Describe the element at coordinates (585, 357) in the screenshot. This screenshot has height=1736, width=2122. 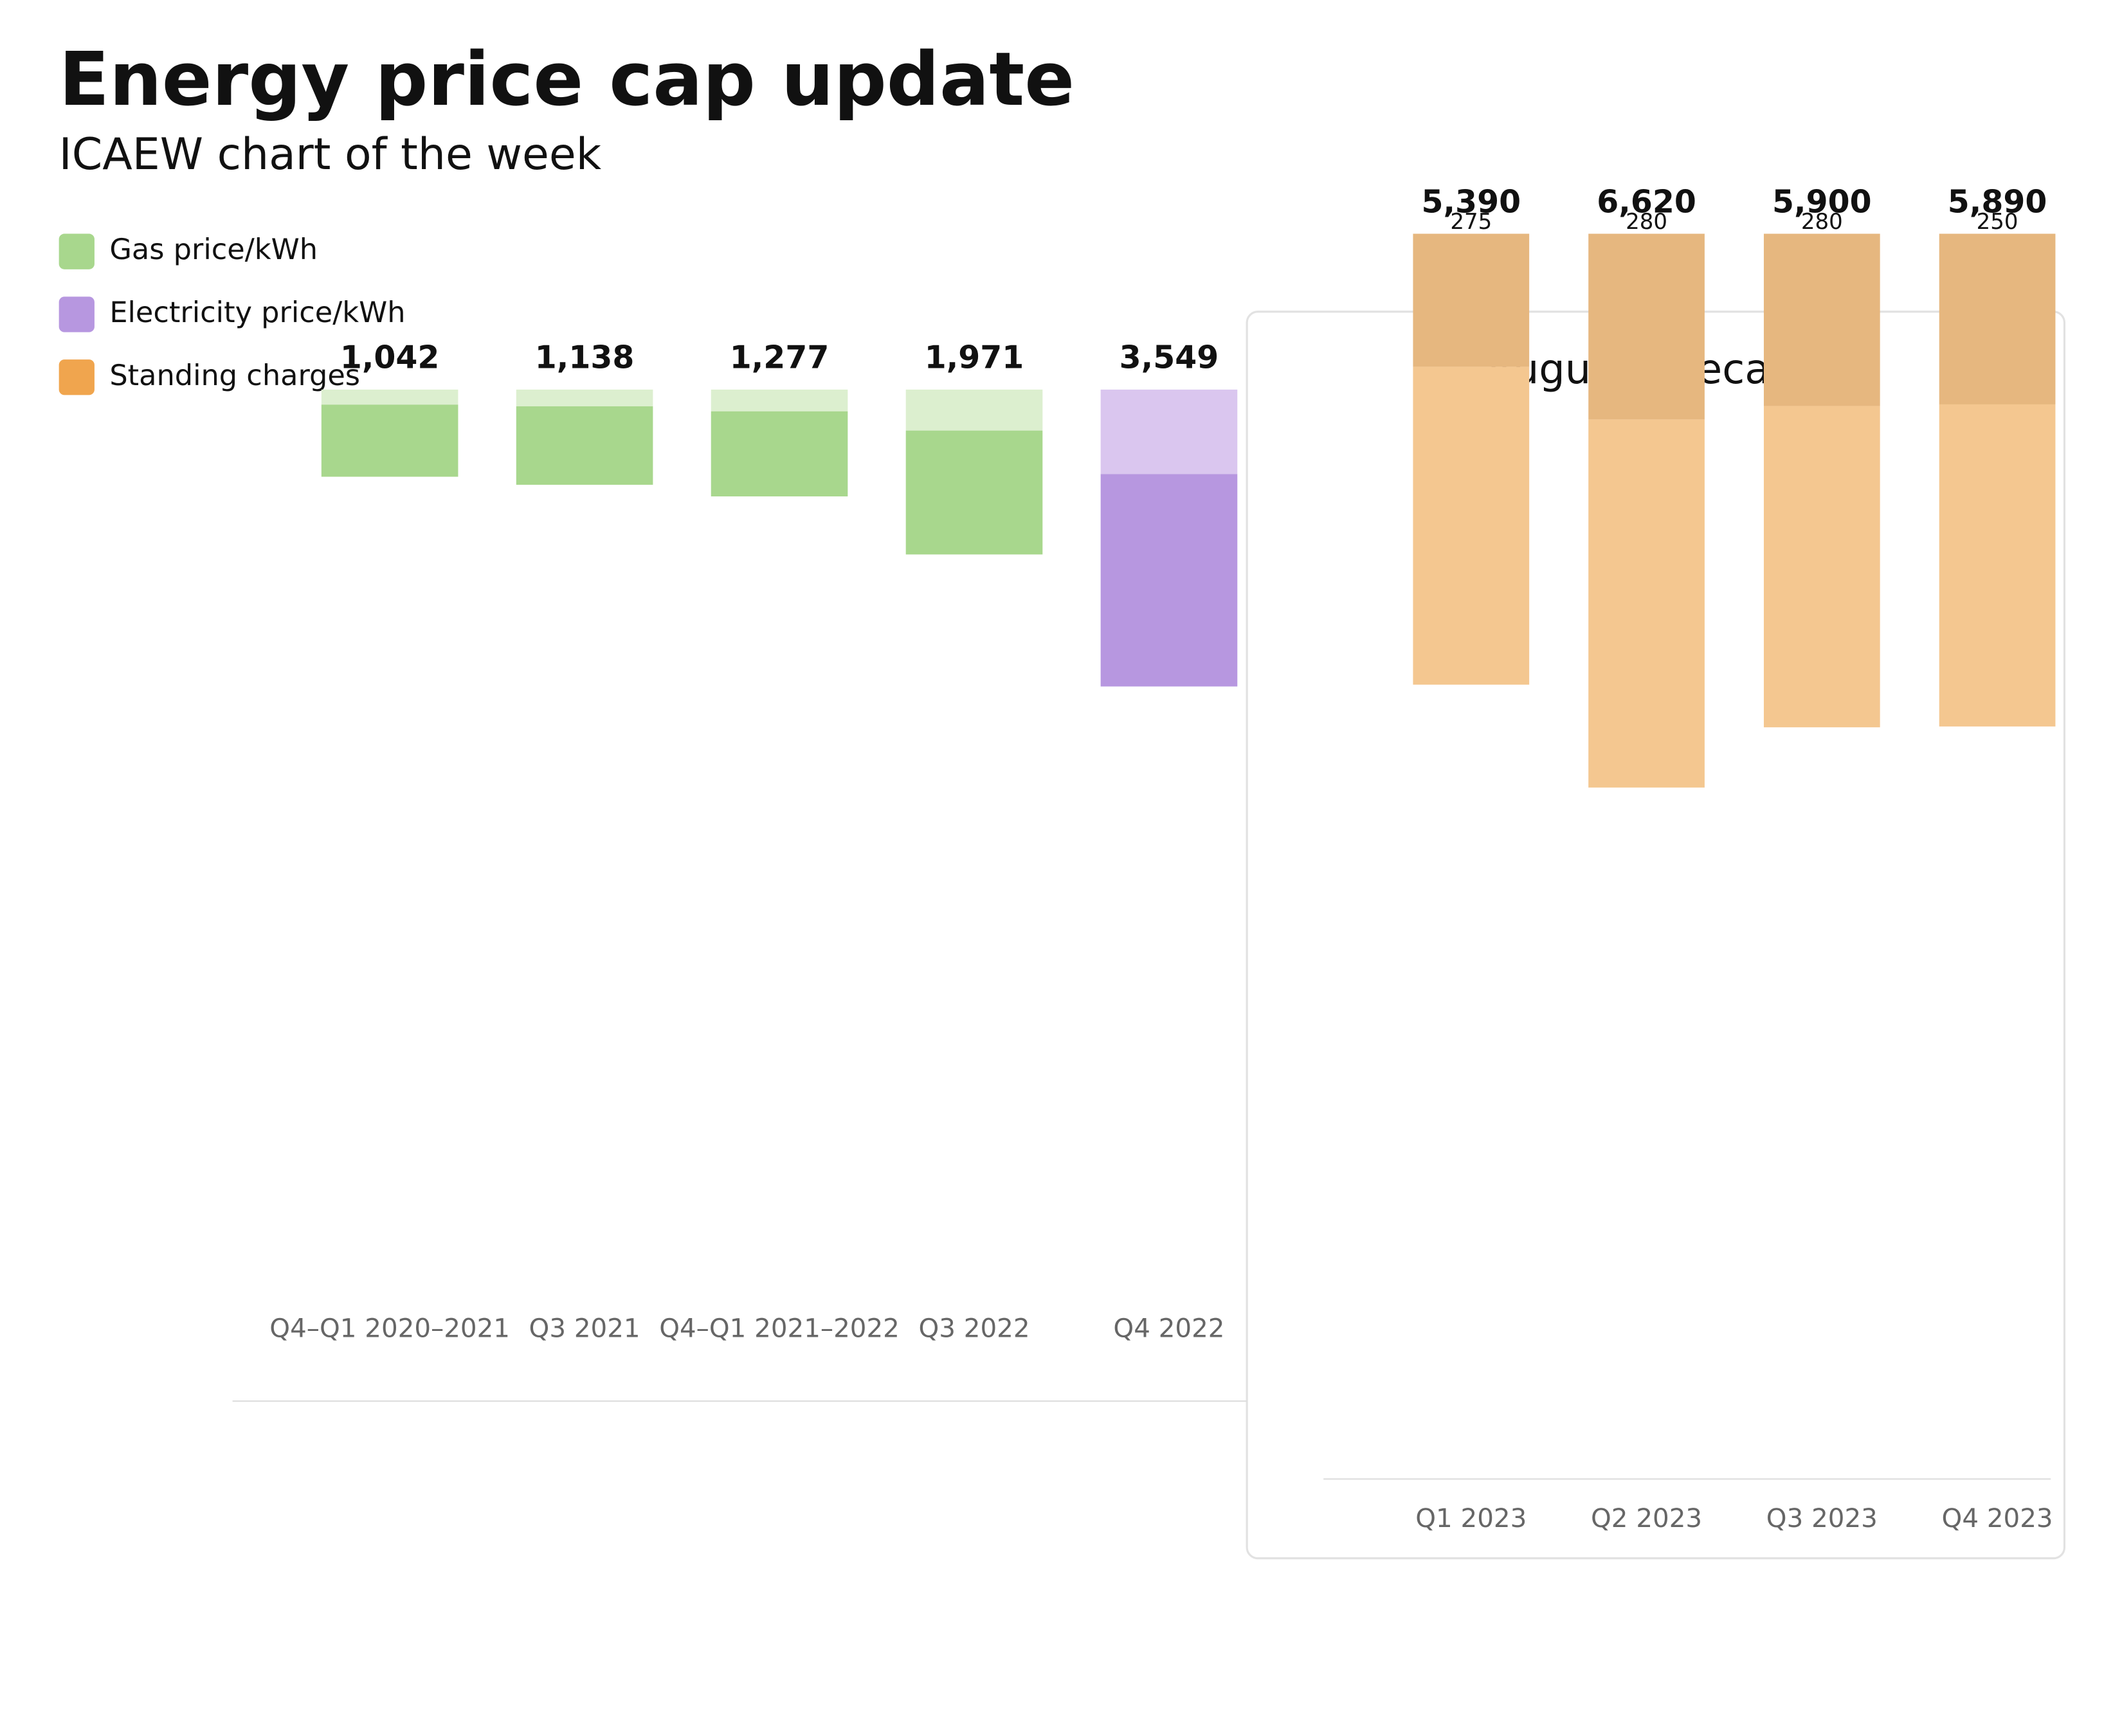
I see `total-label: 1,138` at that location.